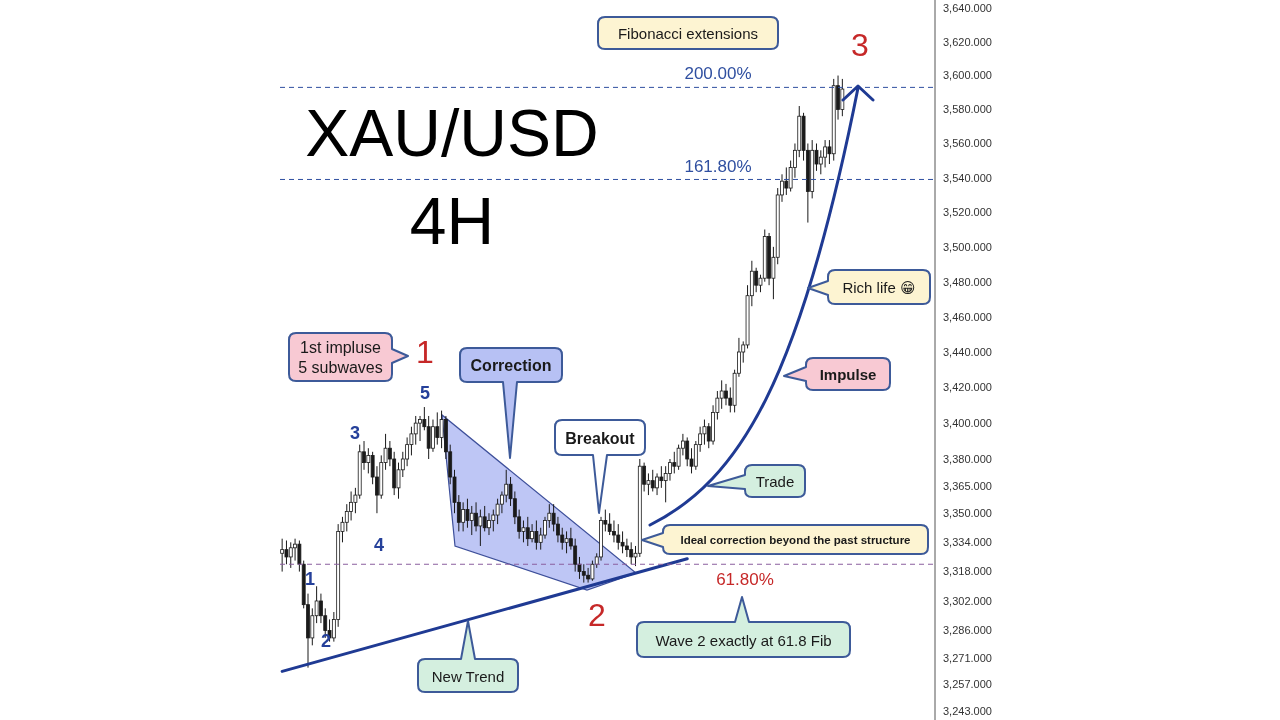  Describe the element at coordinates (848, 374) in the screenshot. I see `annotation: Impulse` at that location.